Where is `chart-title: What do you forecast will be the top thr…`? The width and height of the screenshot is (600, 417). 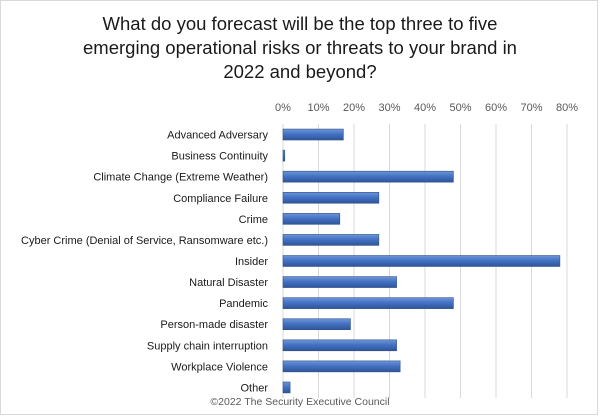 chart-title: What do you forecast will be the top thr… is located at coordinates (300, 48).